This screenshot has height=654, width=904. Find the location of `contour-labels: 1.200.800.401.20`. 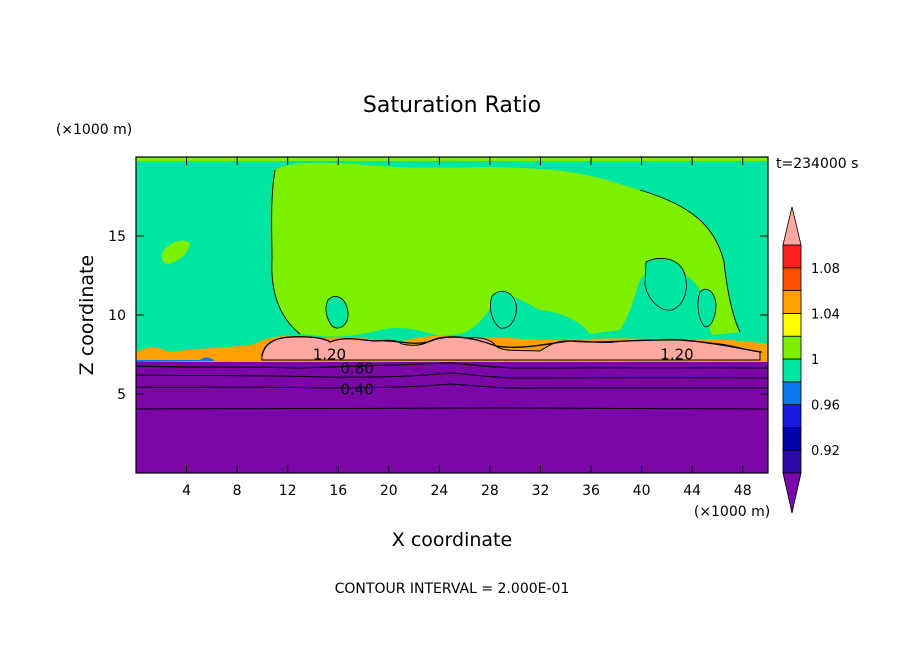

contour-labels: 1.200.800.401.20 is located at coordinates (503, 372).